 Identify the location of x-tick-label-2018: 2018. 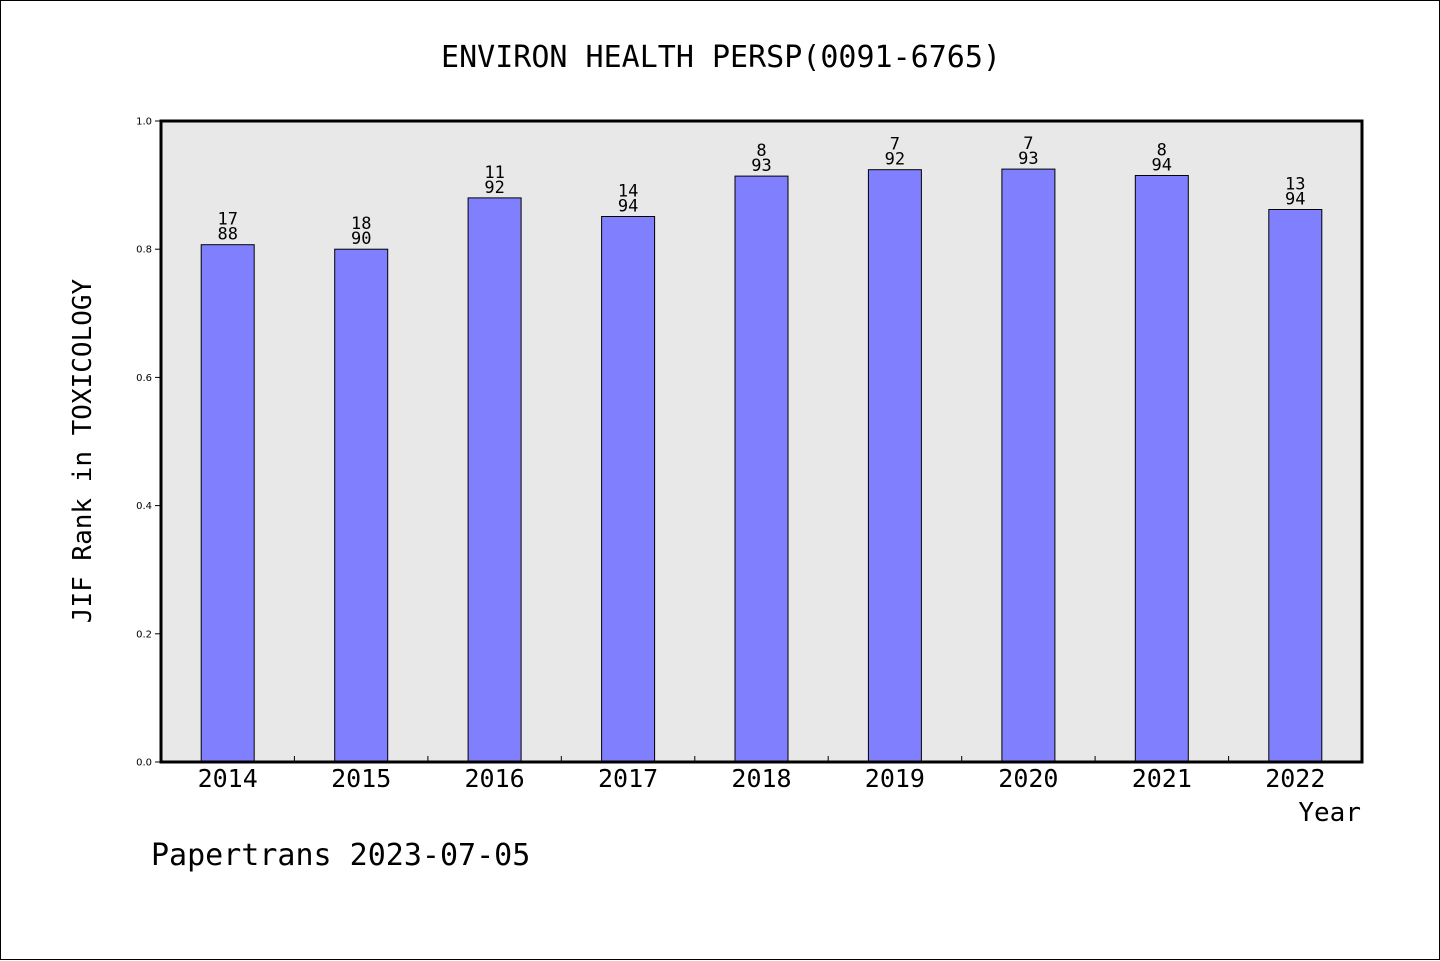
(761, 778).